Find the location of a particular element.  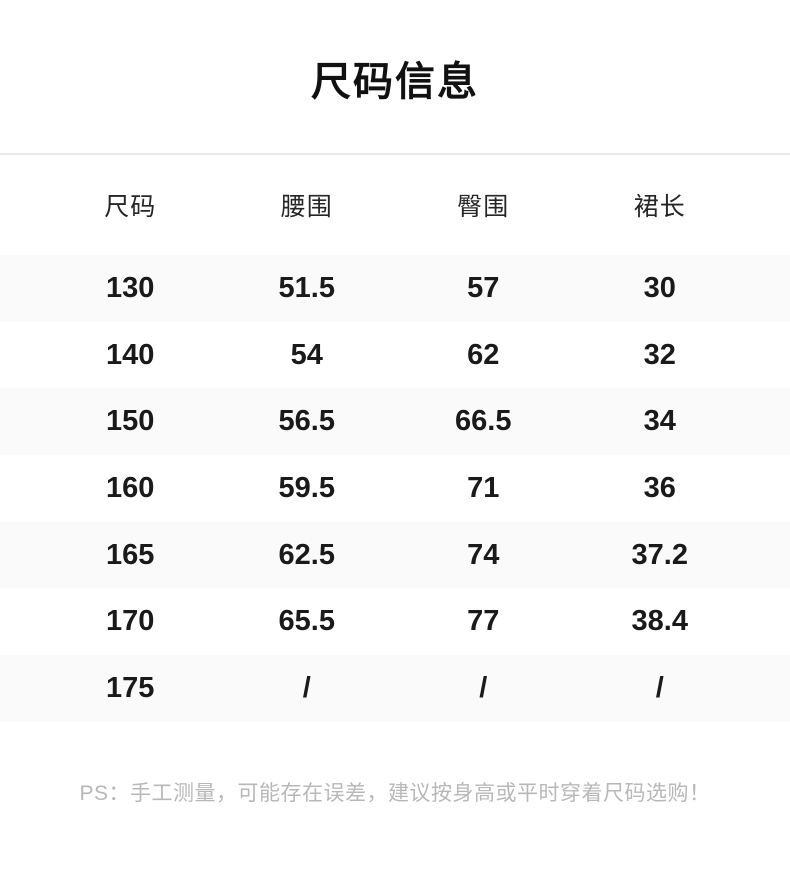

table-header-row: 尺码 腰围 臀围 裙长 is located at coordinates (395, 205).